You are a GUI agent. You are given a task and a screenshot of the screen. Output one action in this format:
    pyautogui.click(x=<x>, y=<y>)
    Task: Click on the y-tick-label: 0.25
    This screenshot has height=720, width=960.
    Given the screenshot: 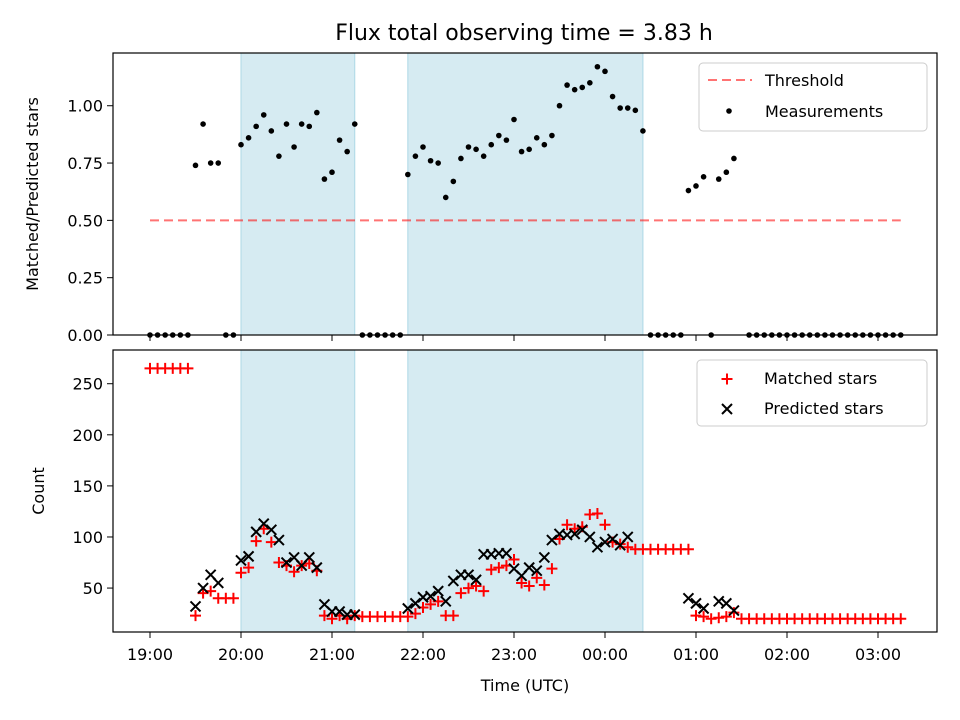 What is the action you would take?
    pyautogui.click(x=85, y=278)
    